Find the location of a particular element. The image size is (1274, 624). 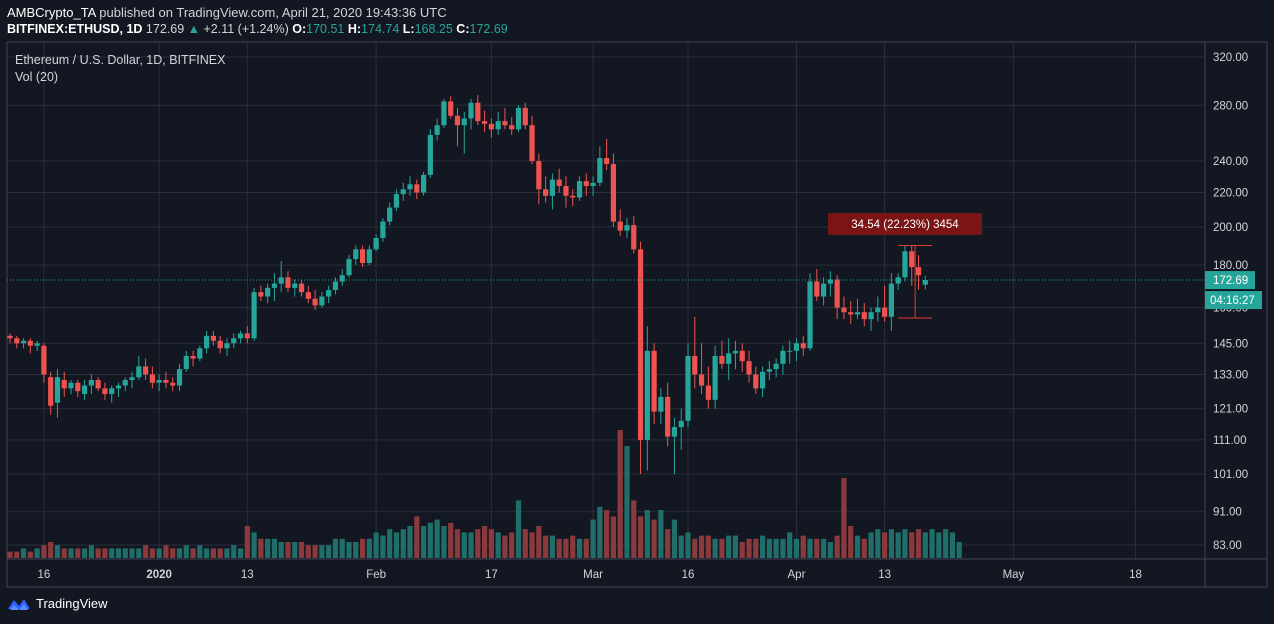

low-value: 168.25 is located at coordinates (433, 29).